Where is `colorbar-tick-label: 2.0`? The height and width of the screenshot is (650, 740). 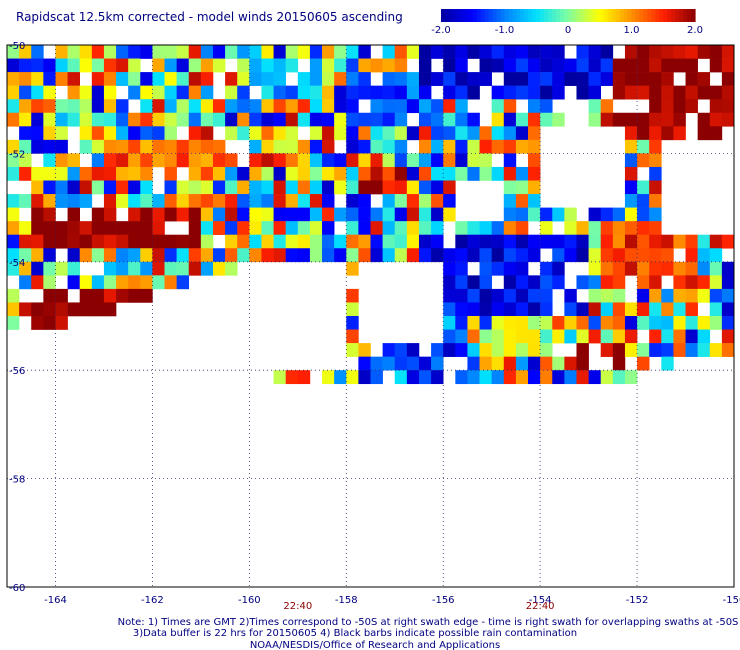
colorbar-tick-label: 2.0 is located at coordinates (695, 30).